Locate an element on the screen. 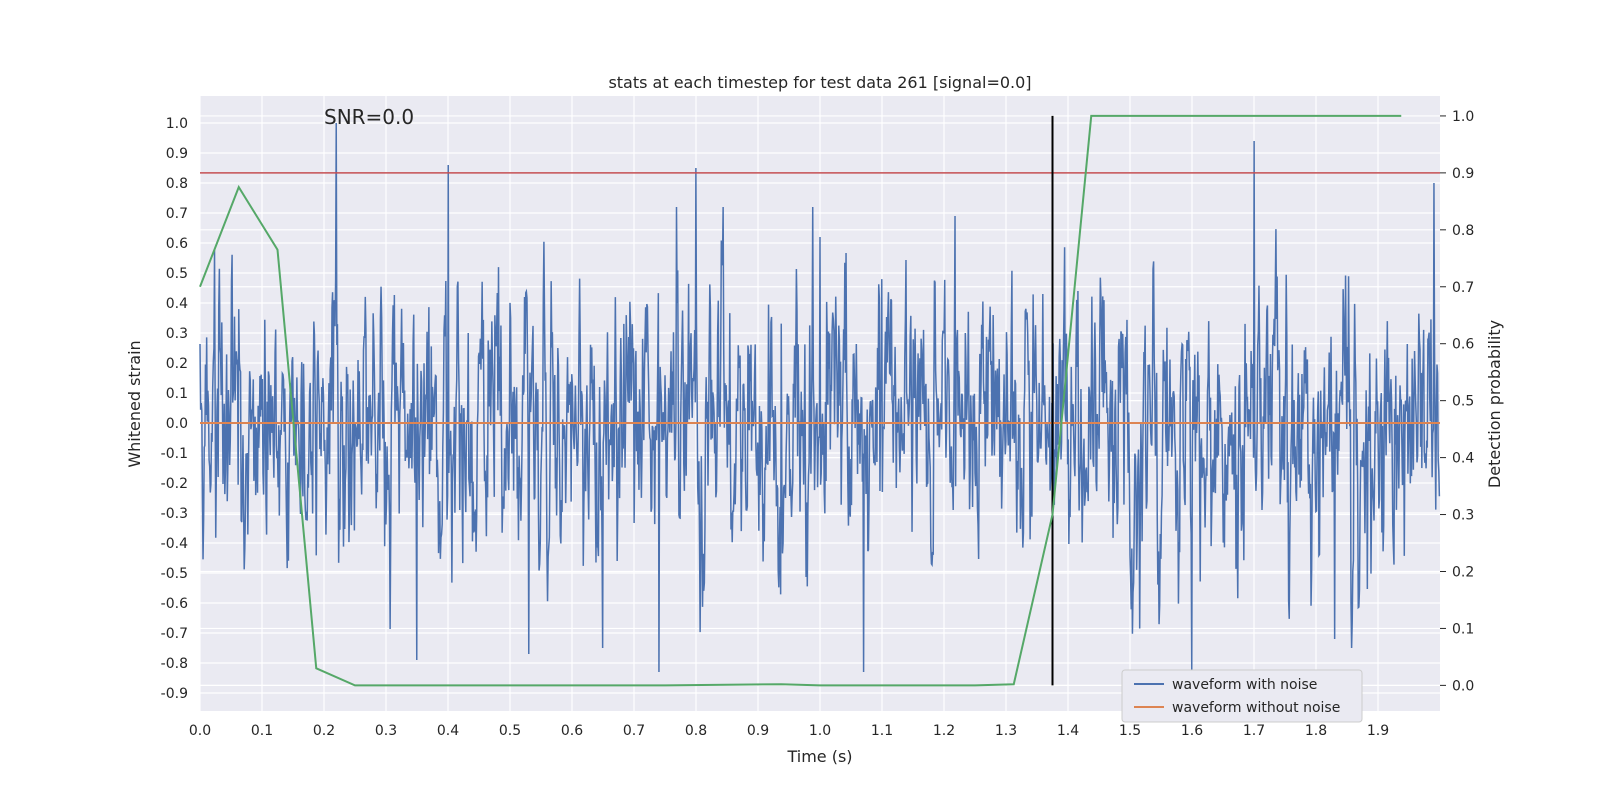 The height and width of the screenshot is (800, 1600). x-tick-label: 0.8 is located at coordinates (696, 731).